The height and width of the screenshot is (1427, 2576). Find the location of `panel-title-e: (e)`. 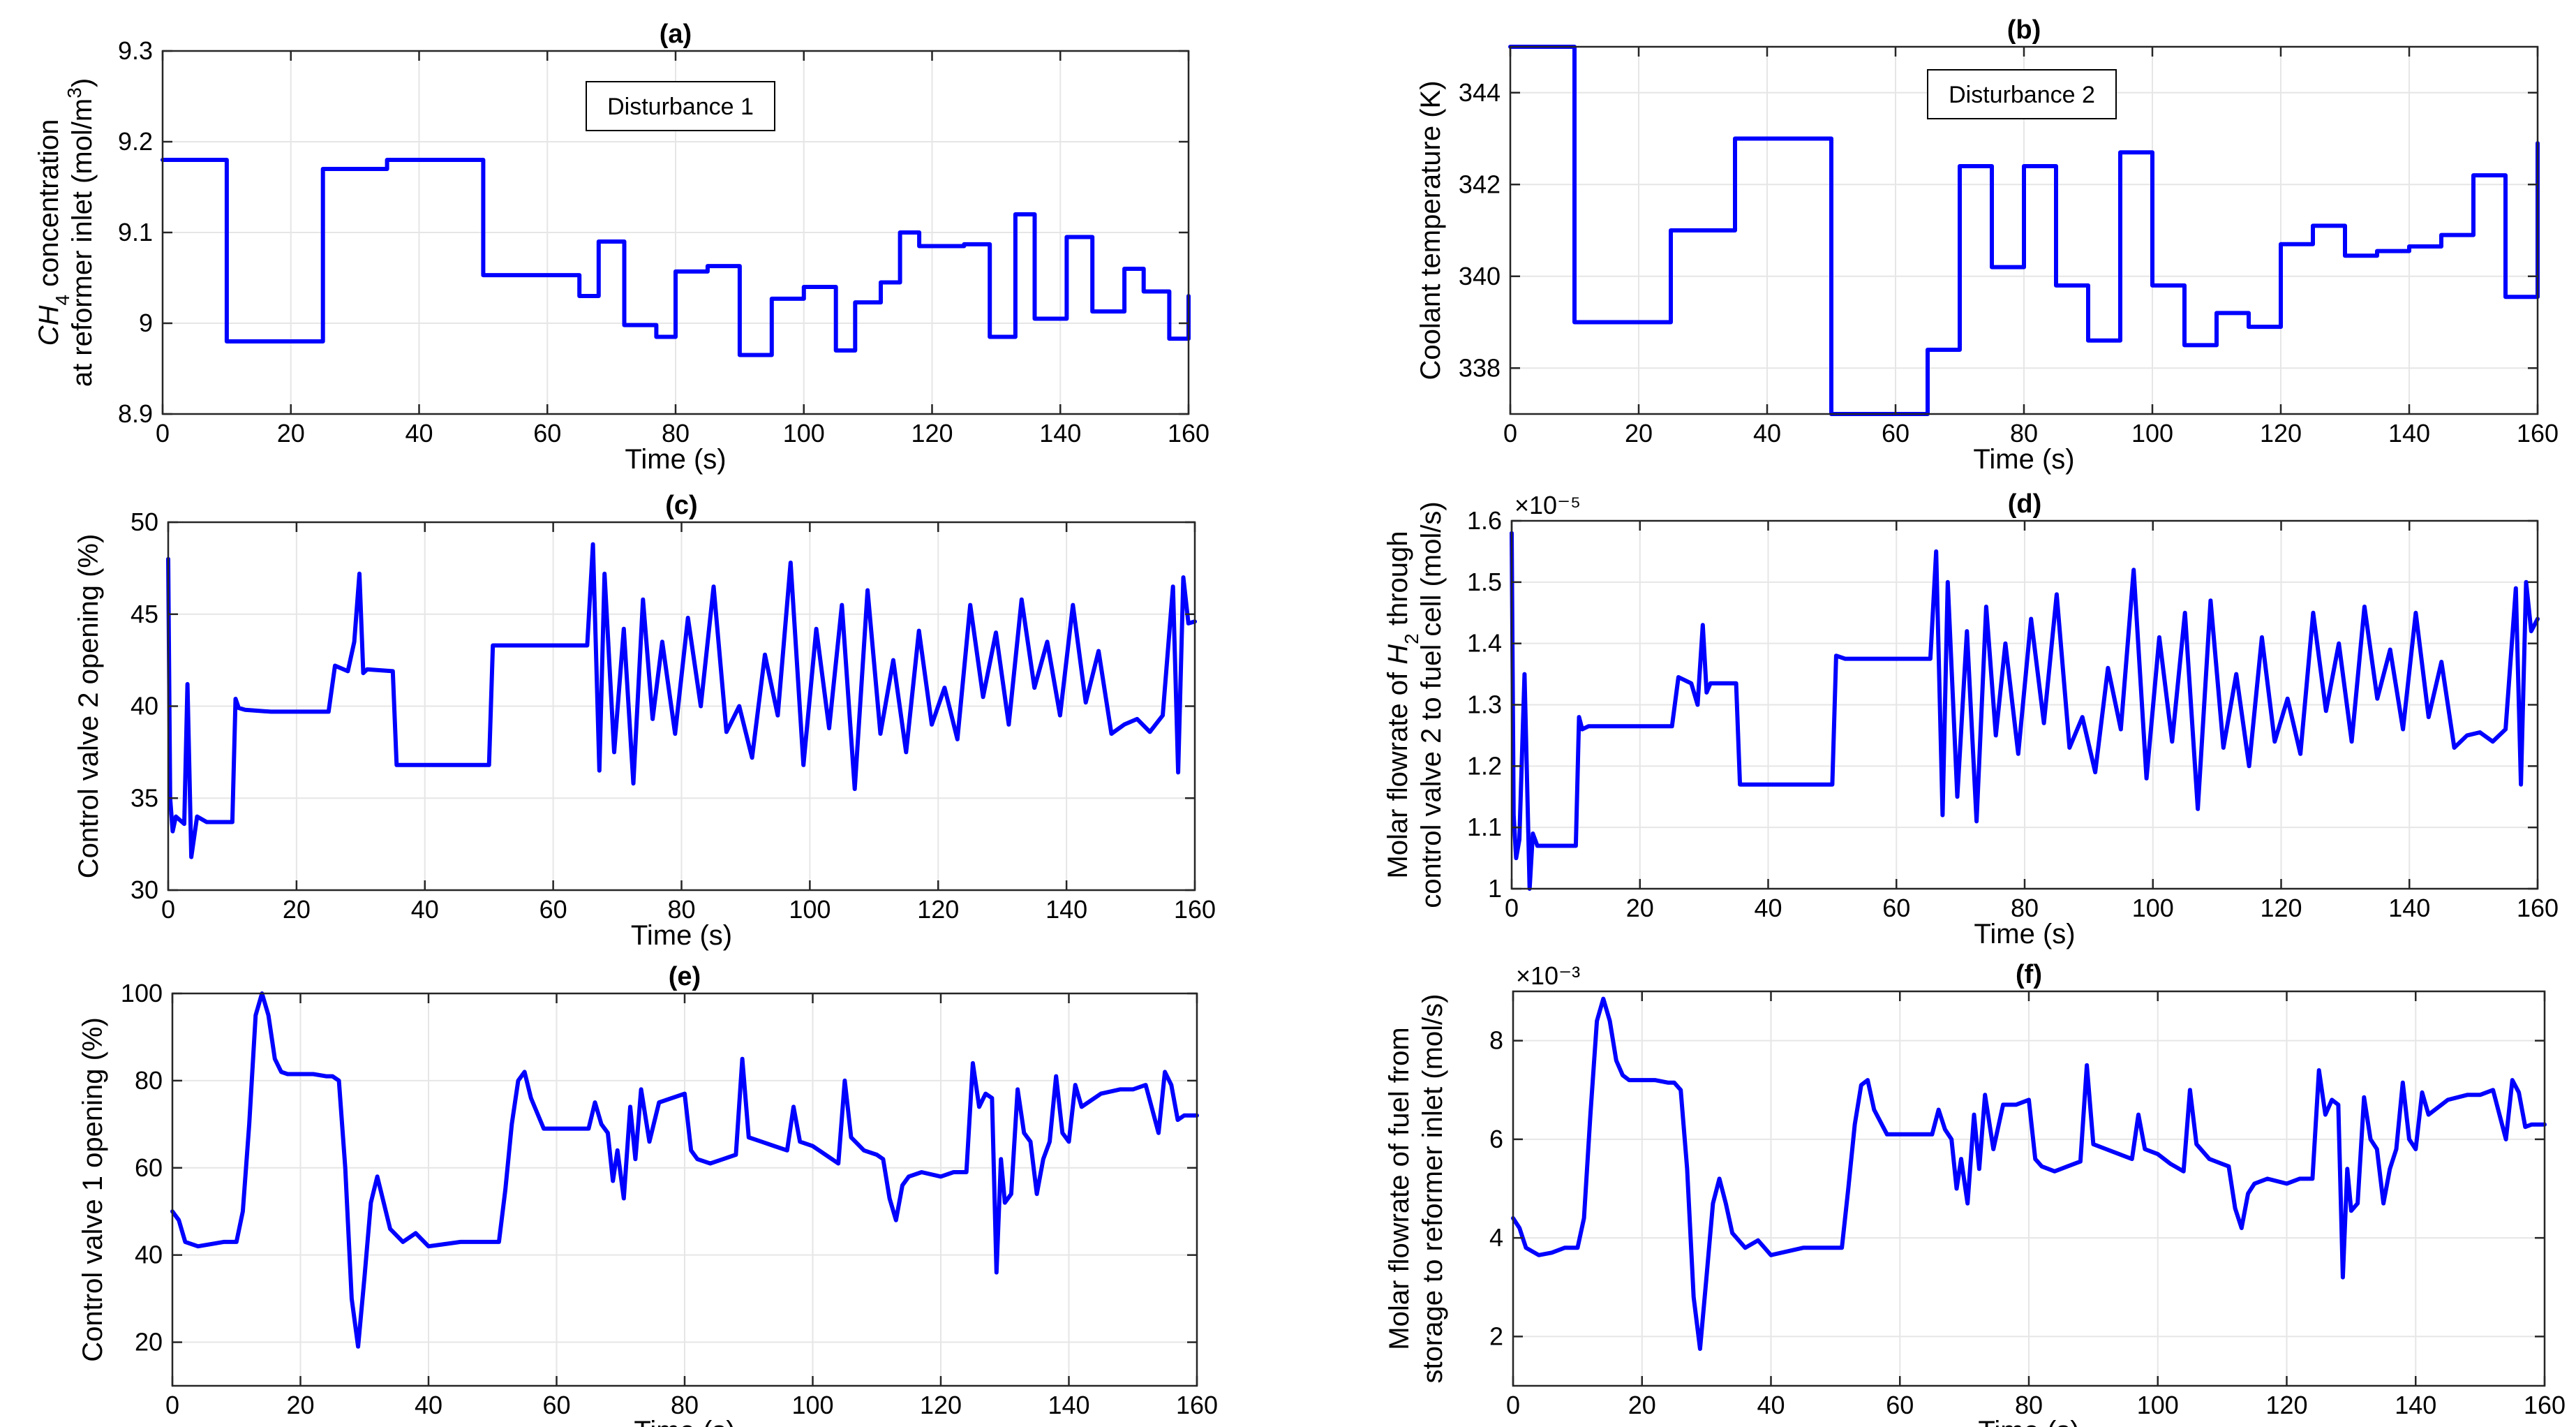

panel-title-e: (e) is located at coordinates (685, 977).